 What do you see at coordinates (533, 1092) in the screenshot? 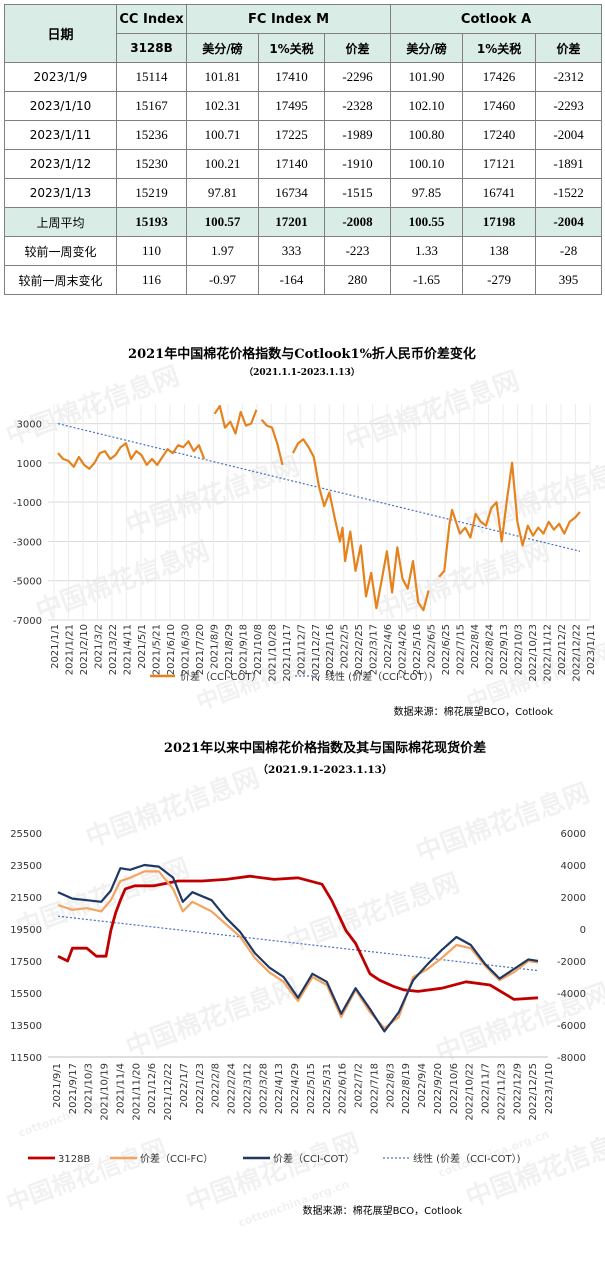
I see `x-tick-label: 2022/12/25` at bounding box center [533, 1092].